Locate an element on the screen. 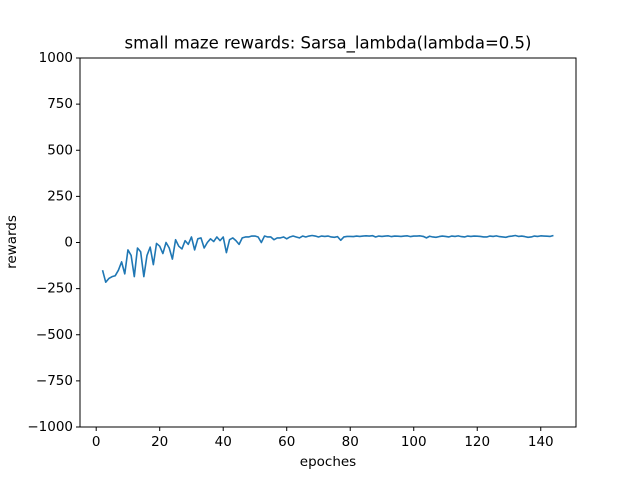 This screenshot has width=640, height=480. x-tick-label: 0 is located at coordinates (96, 442).